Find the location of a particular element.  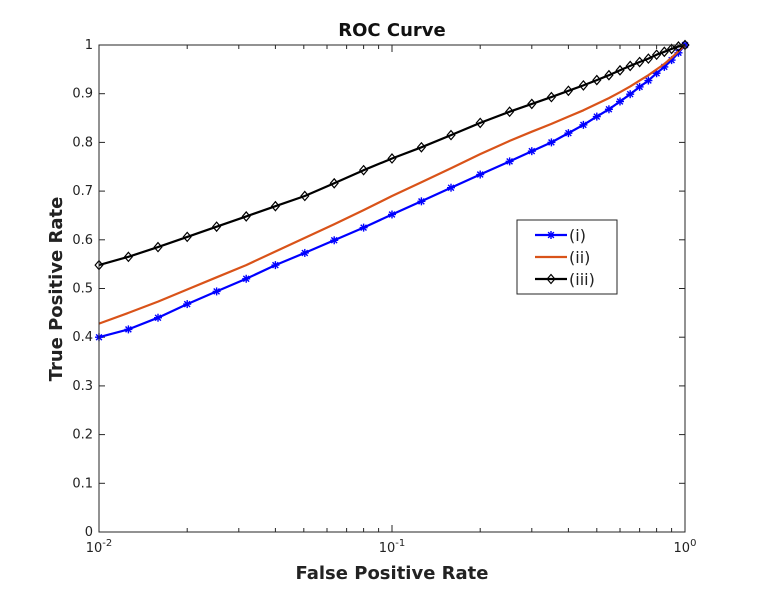

x-tick-label: 10⁰ is located at coordinates (685, 547).